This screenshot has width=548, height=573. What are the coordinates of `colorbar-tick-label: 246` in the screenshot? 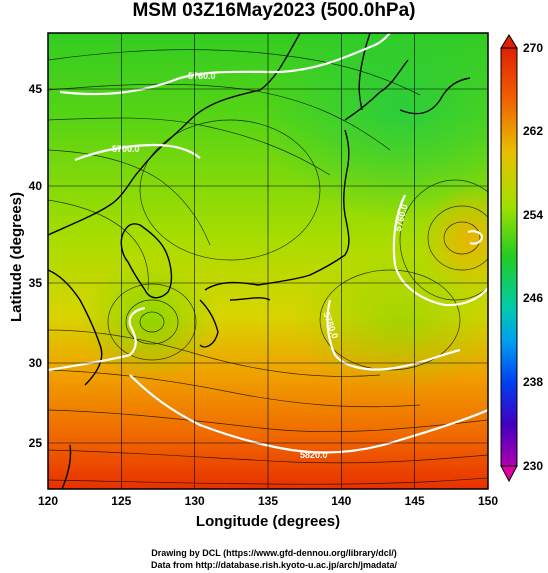 It's located at (533, 298).